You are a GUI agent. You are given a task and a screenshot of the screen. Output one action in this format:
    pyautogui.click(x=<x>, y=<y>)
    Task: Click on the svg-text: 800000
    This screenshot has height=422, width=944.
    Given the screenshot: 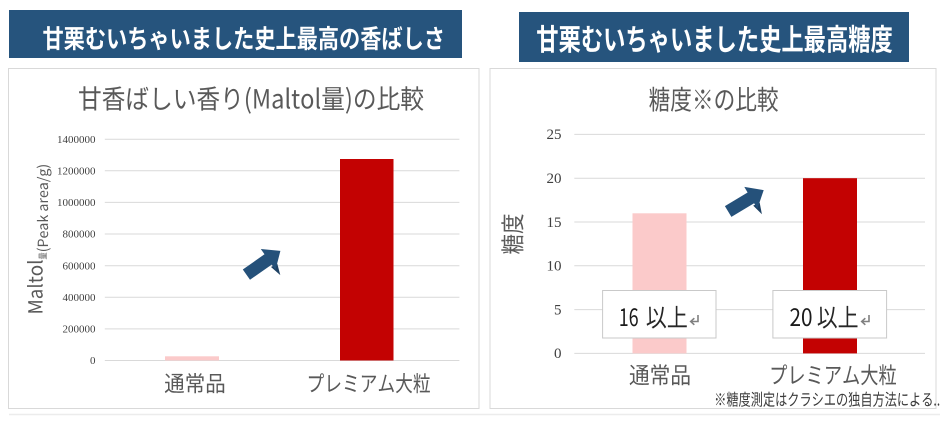 What is the action you would take?
    pyautogui.click(x=80, y=235)
    